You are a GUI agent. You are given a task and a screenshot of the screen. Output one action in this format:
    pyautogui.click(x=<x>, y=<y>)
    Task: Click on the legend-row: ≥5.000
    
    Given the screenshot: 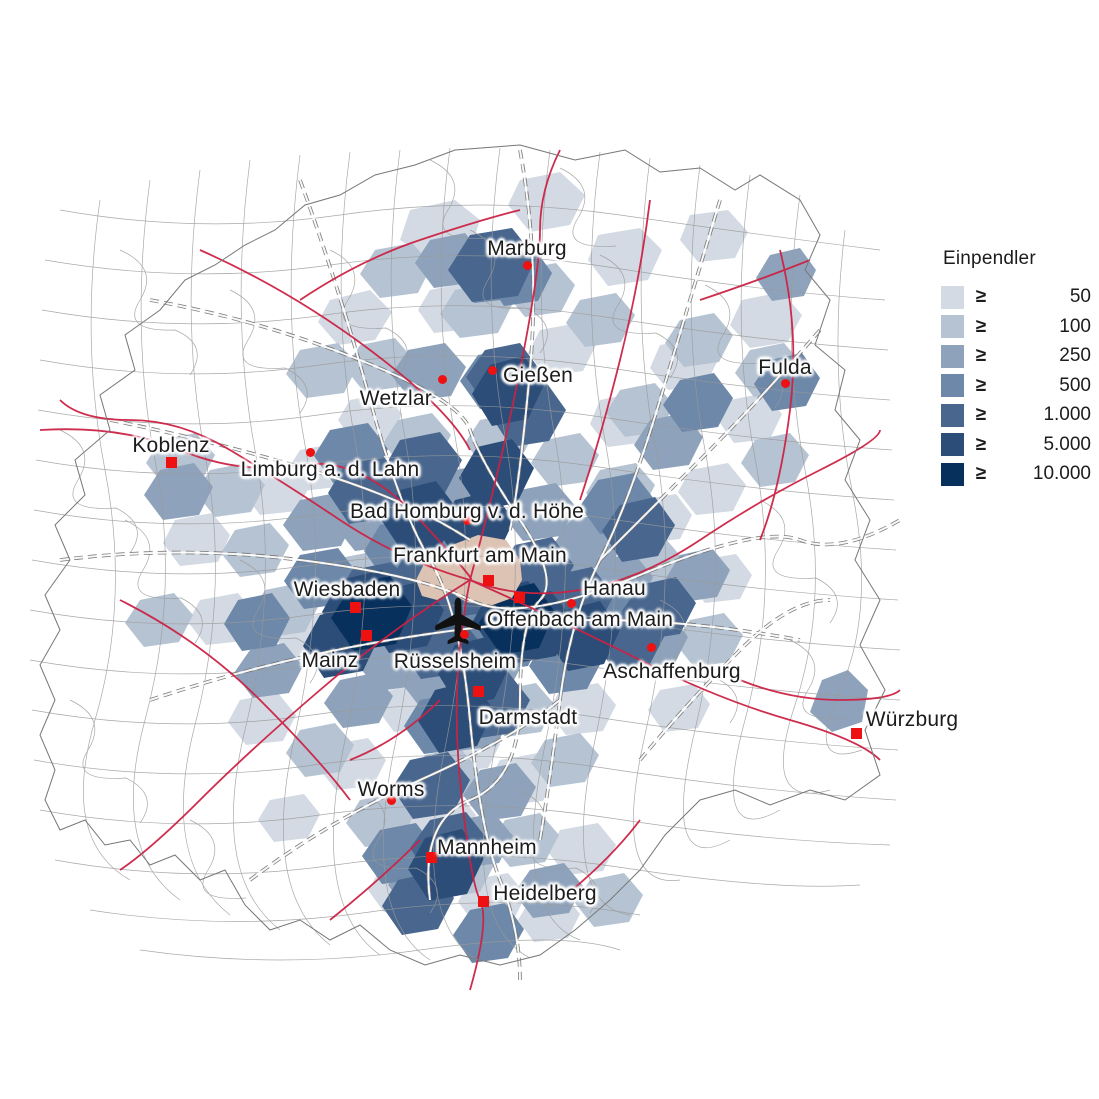 What is the action you would take?
    pyautogui.click(x=1017, y=445)
    